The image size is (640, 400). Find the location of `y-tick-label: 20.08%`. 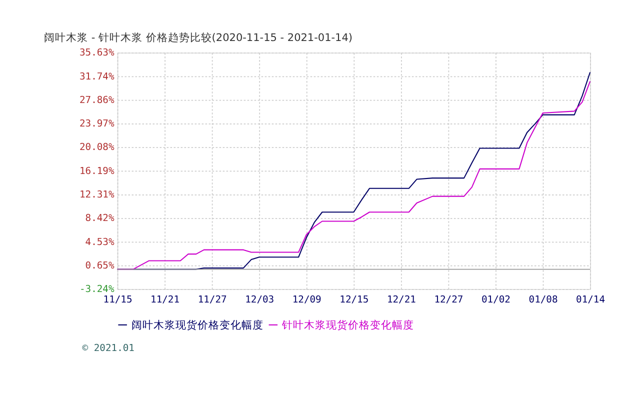

y-tick-label: 20.08% is located at coordinates (96, 148).